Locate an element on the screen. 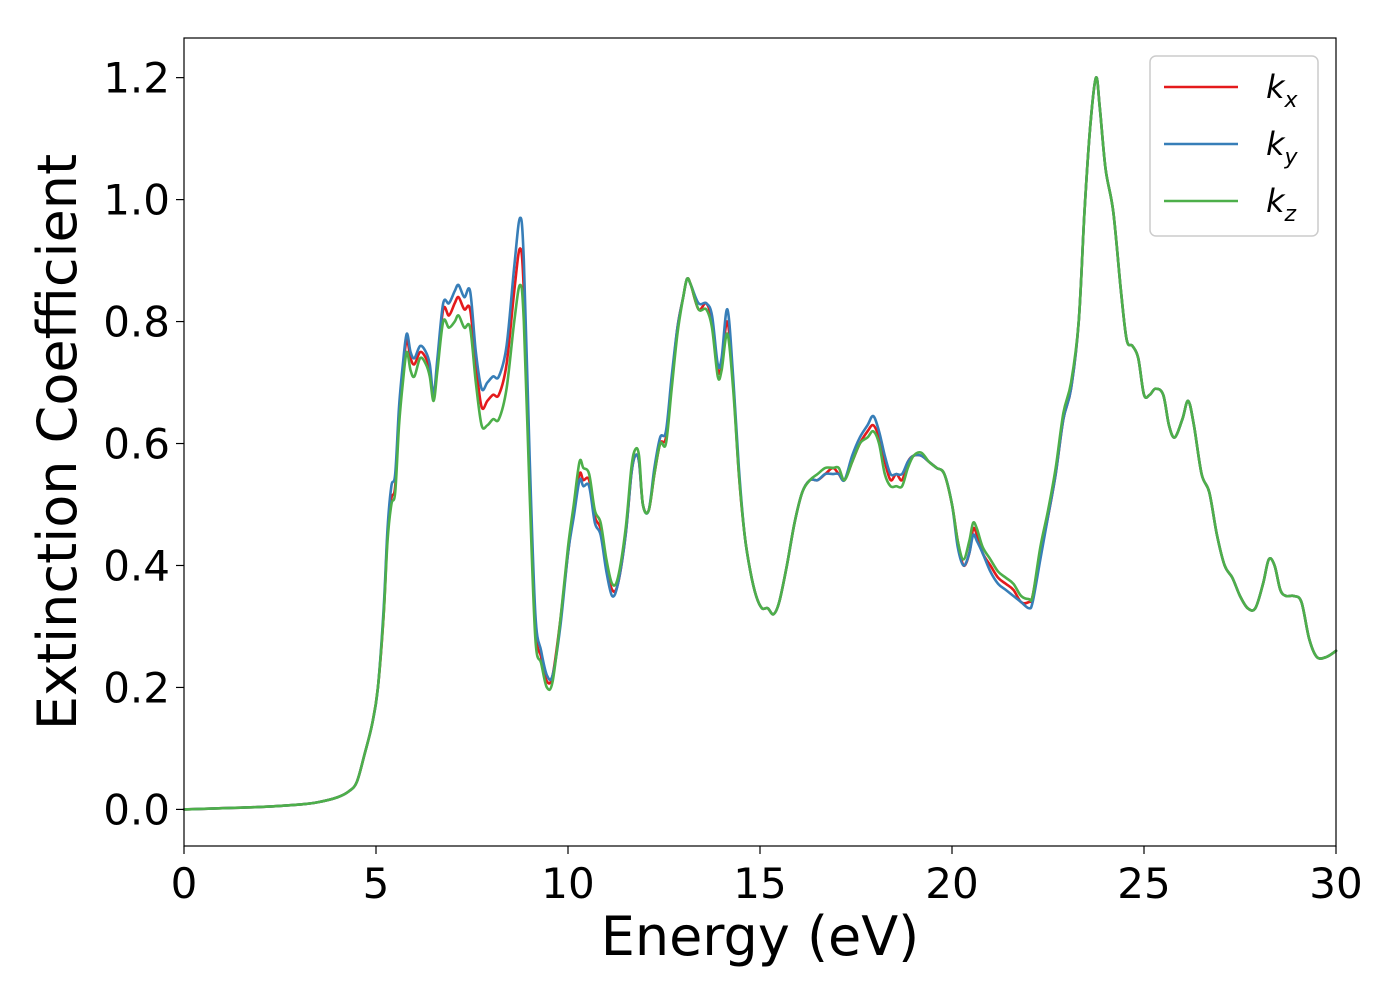 Image resolution: width=1400 pixels, height=1004 pixels. x-tick-label: 25 is located at coordinates (1143, 883).